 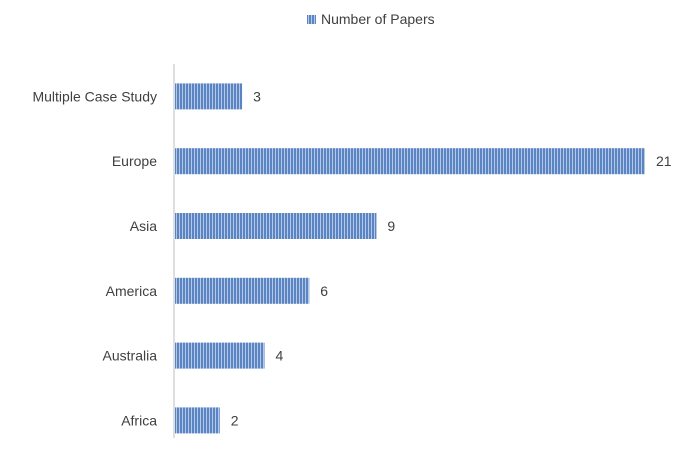 I want to click on data-label: 9, so click(x=391, y=226).